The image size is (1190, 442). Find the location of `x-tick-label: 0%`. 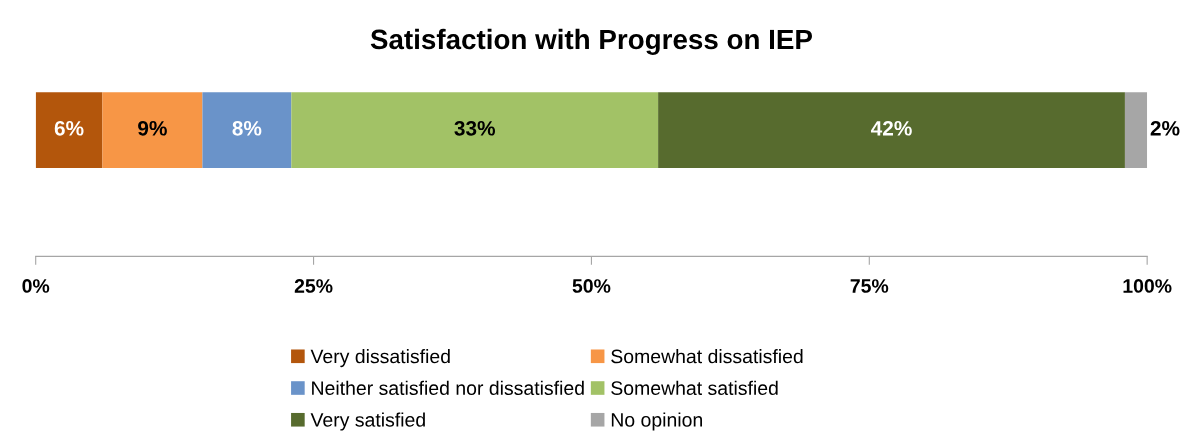

x-tick-label: 0% is located at coordinates (36, 286).